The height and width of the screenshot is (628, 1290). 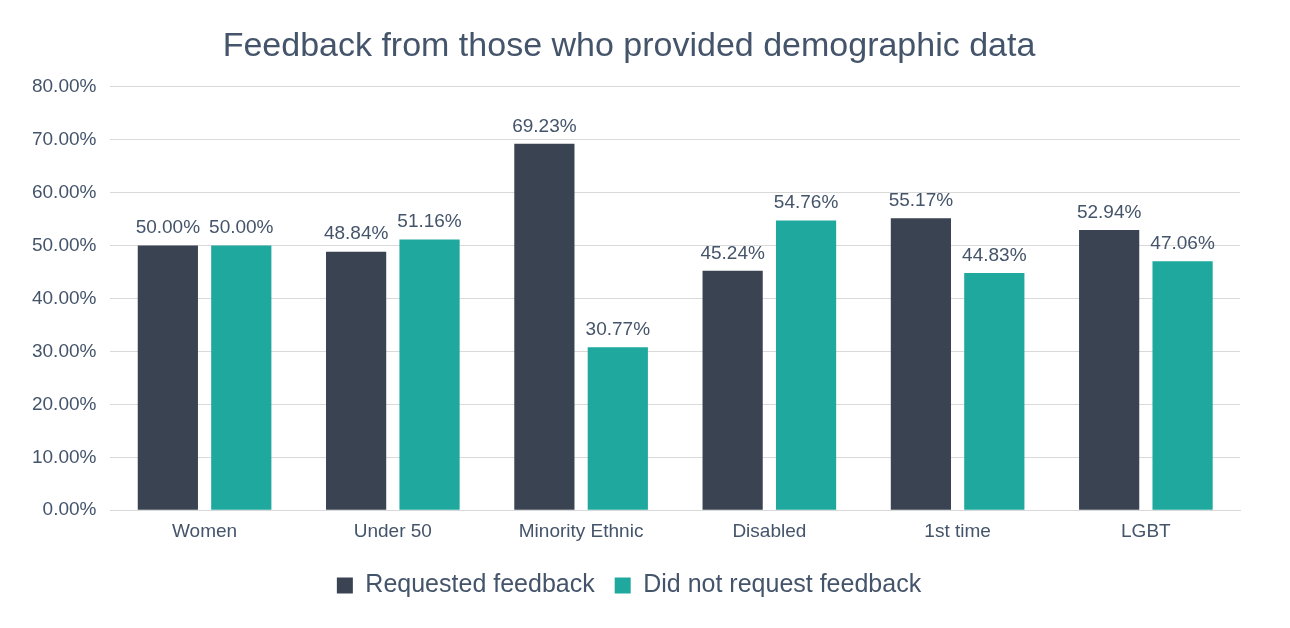 I want to click on y-tick-label: 60.00%, so click(x=64, y=191).